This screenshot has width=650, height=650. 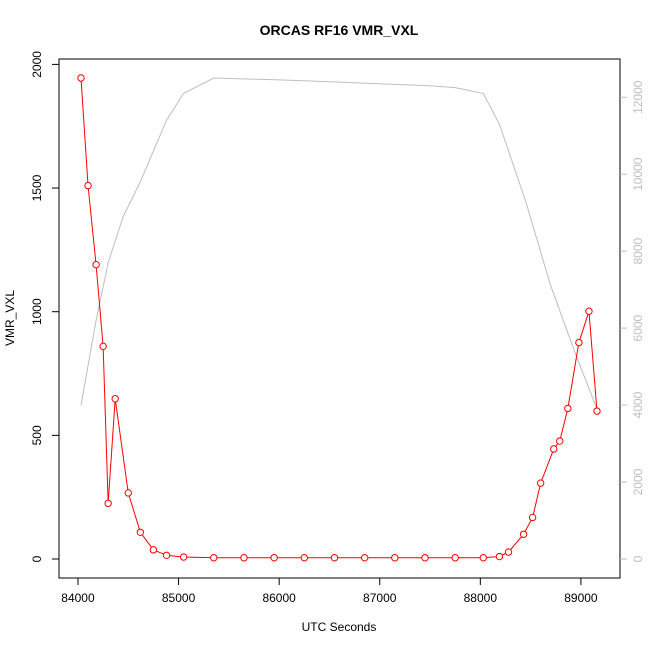 I want to click on y-tick-label: 0, so click(x=37, y=558).